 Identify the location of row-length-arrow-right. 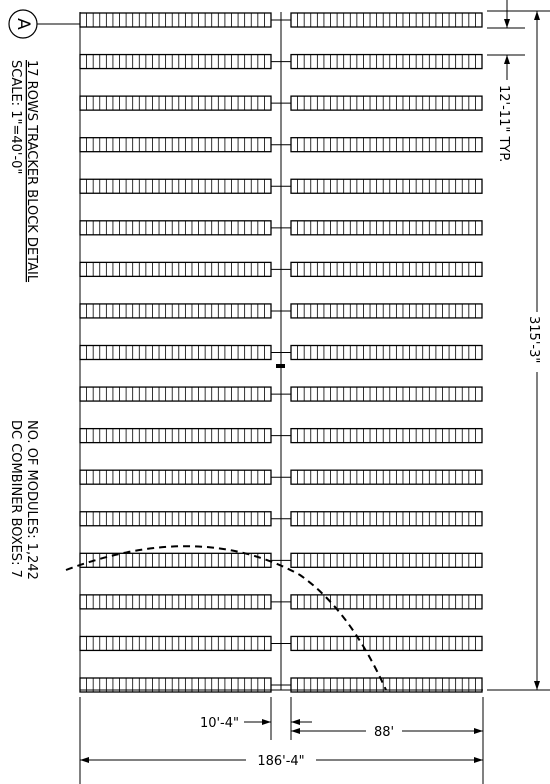
(478, 731).